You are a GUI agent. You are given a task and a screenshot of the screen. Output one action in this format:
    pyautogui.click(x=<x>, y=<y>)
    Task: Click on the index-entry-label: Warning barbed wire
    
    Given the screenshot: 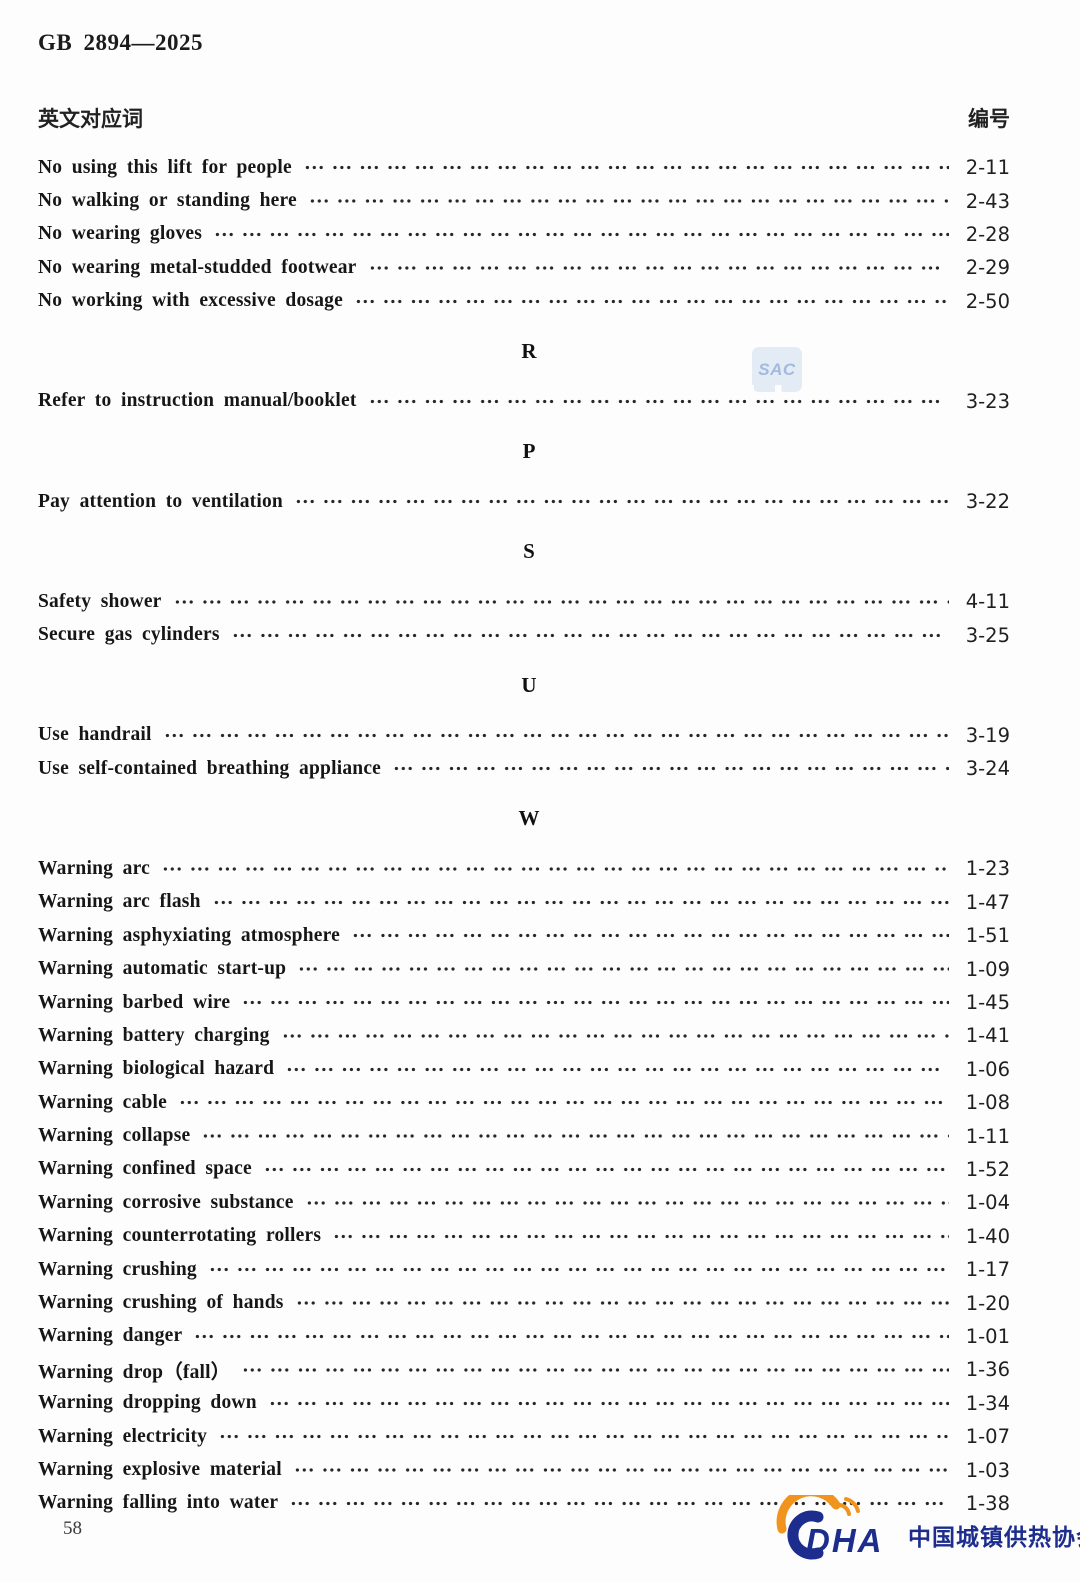 What is the action you would take?
    pyautogui.click(x=134, y=1002)
    